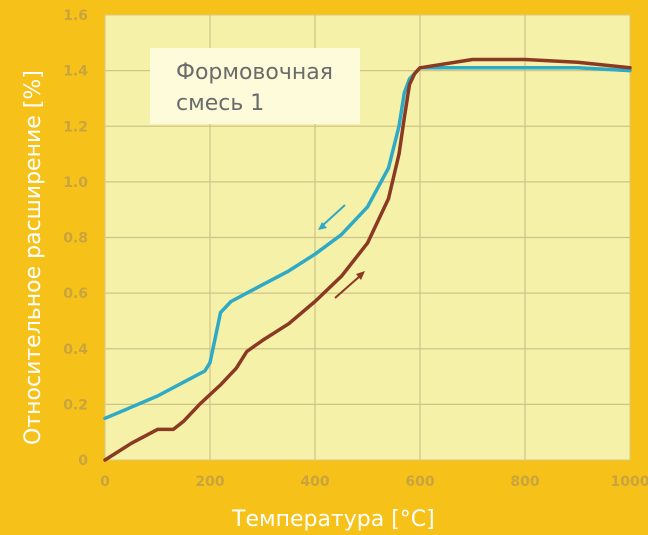 Image resolution: width=648 pixels, height=535 pixels. Describe the element at coordinates (75, 294) in the screenshot. I see `y-tick-label: 0.6` at that location.